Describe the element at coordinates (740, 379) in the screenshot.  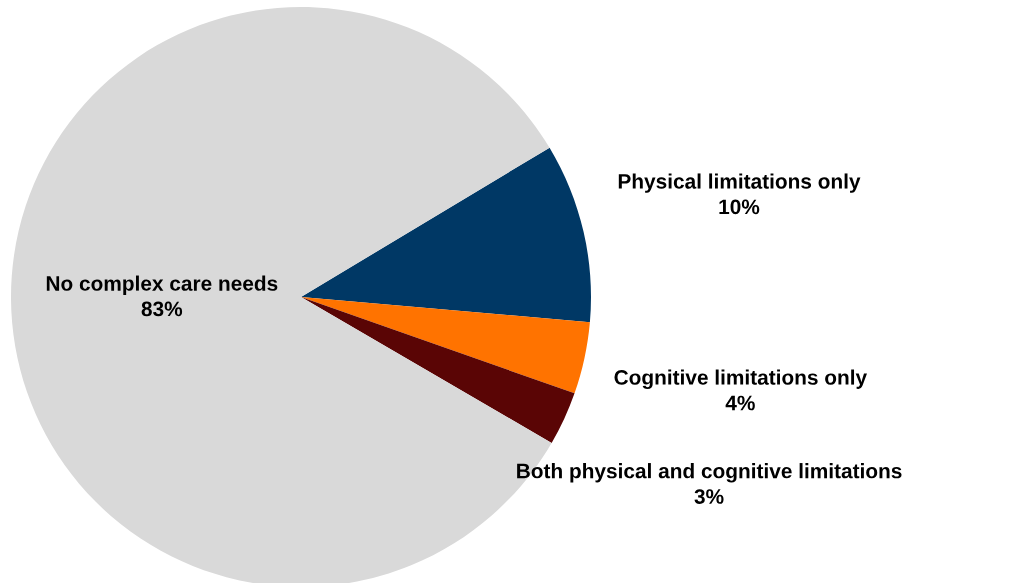
I see `slice-label: Cognitive limitations only` at that location.